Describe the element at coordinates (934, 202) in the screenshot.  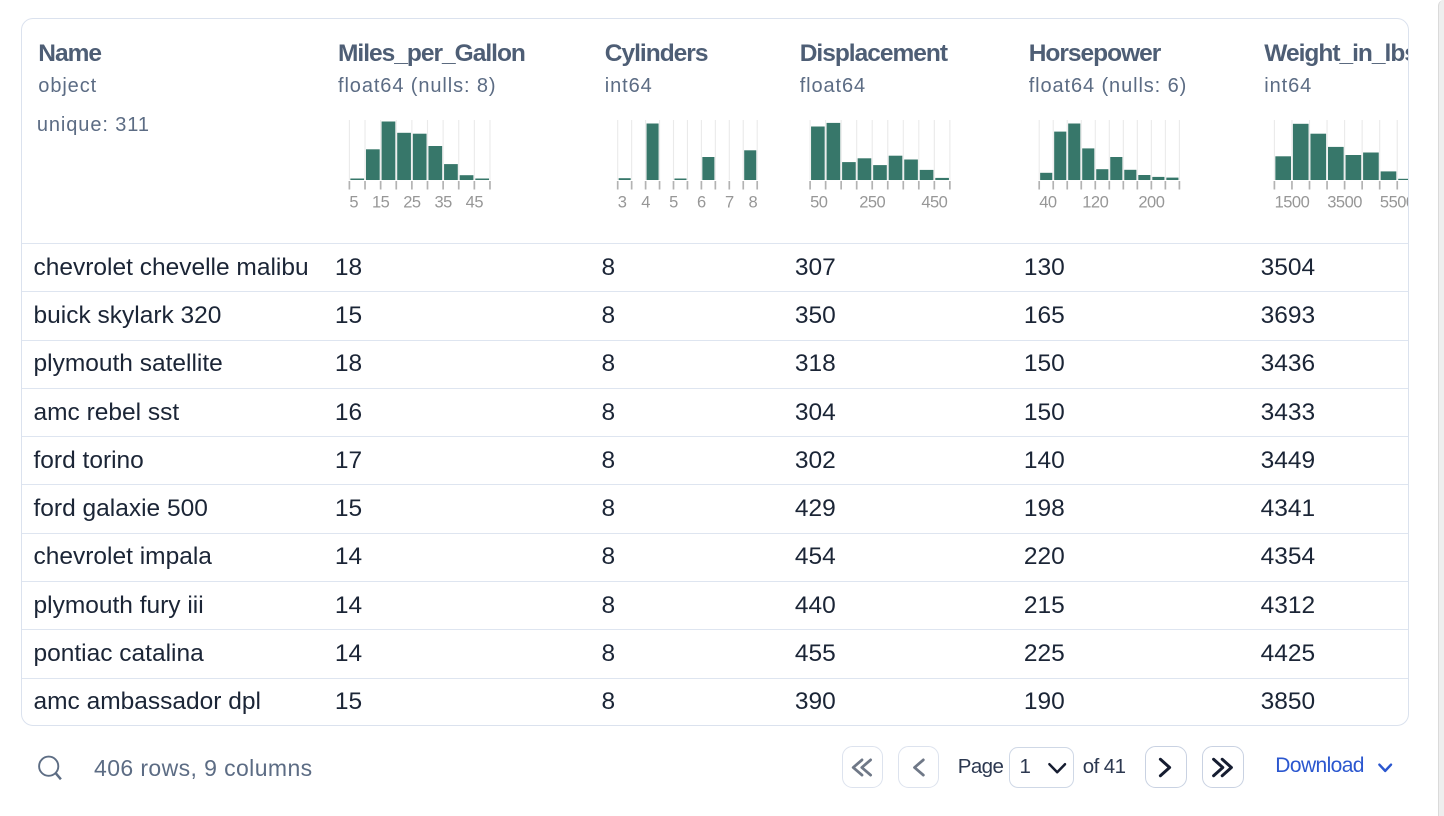
I see `svg-text: 450` at that location.